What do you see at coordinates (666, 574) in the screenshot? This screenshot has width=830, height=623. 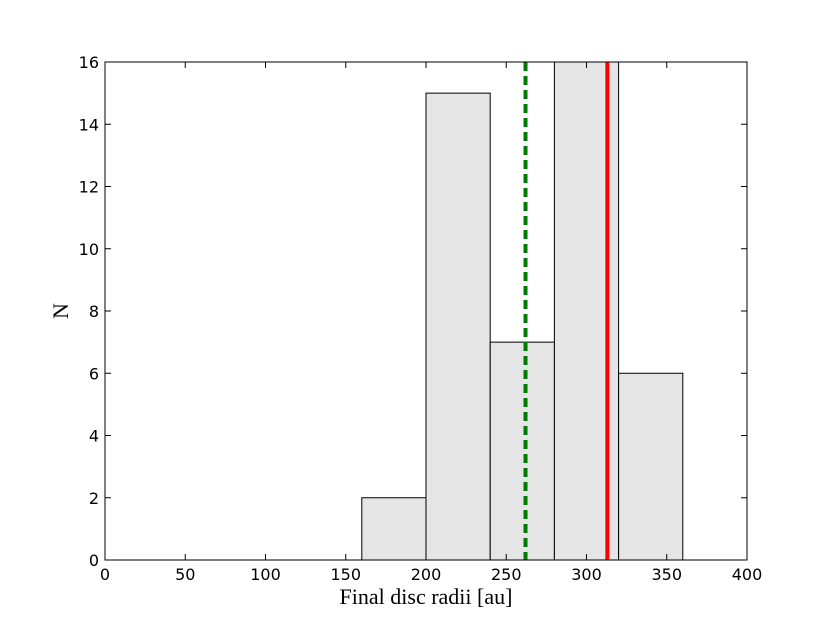 I see `x-tick-label: 350` at bounding box center [666, 574].